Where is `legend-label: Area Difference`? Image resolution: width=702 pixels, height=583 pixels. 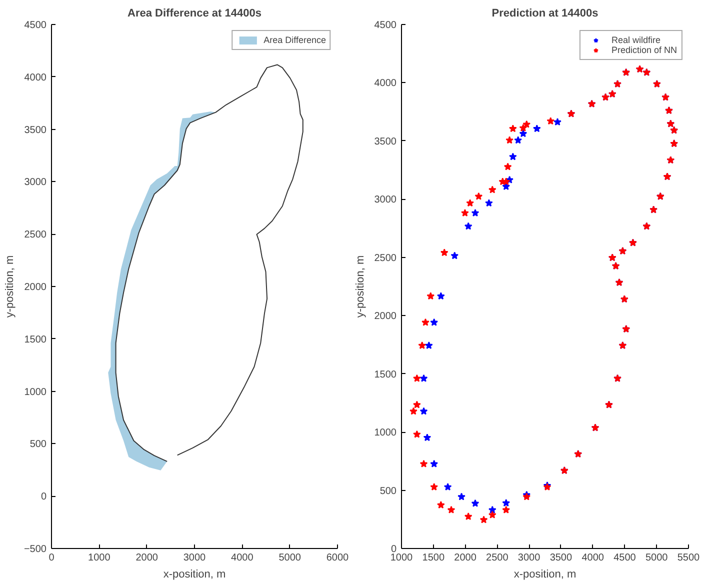
legend-label: Area Difference is located at coordinates (295, 40).